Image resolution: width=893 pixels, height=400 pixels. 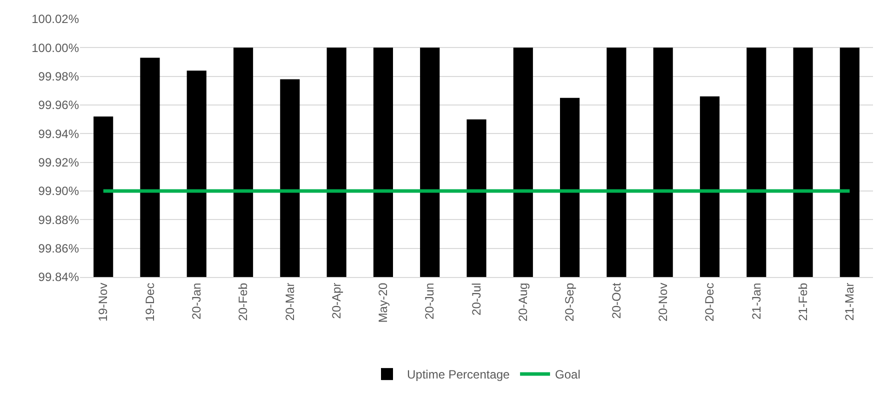 I want to click on legend-label: Goal, so click(x=567, y=375).